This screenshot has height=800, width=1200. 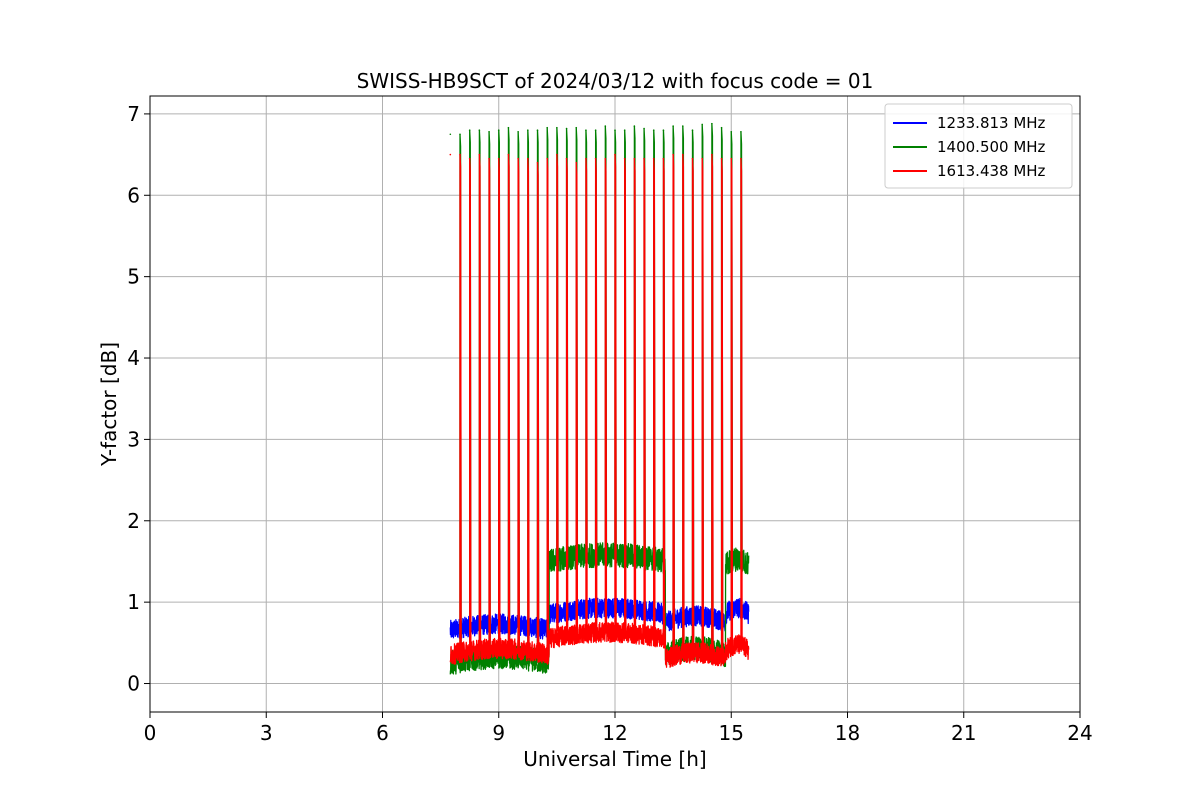 I want to click on y-tick-label: 1, so click(x=133, y=602).